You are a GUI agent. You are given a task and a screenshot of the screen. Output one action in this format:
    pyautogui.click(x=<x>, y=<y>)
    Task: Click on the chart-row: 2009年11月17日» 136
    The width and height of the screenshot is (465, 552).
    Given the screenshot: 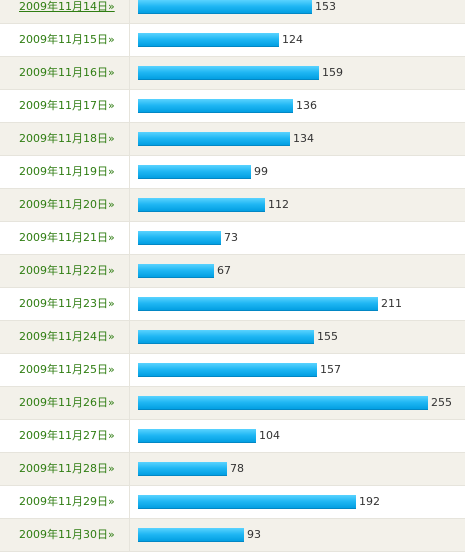 What is the action you would take?
    pyautogui.click(x=232, y=106)
    